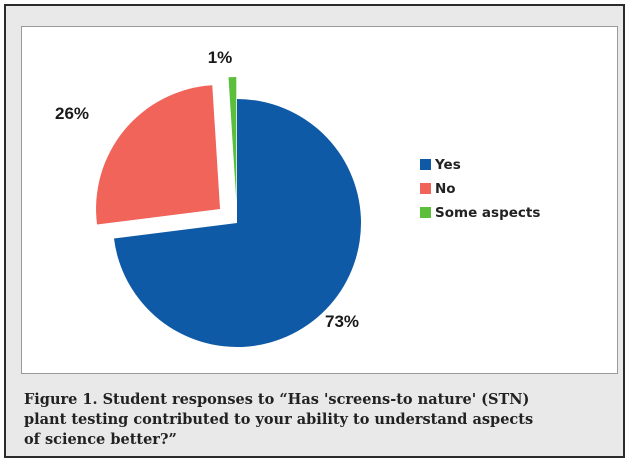 This screenshot has width=631, height=464. What do you see at coordinates (447, 165) in the screenshot?
I see `legend-label-yes: Yes` at bounding box center [447, 165].